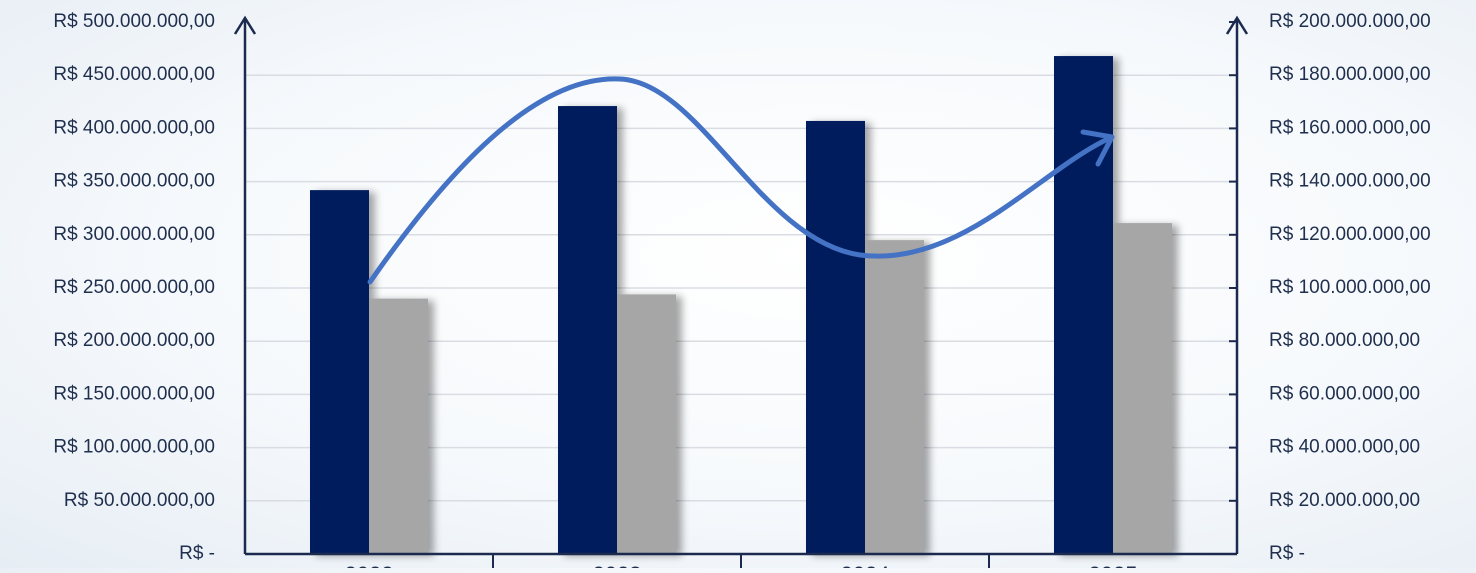 The image size is (1476, 573). I want to click on y-left-tick-label: R$ 500.000.000,00, so click(134, 21).